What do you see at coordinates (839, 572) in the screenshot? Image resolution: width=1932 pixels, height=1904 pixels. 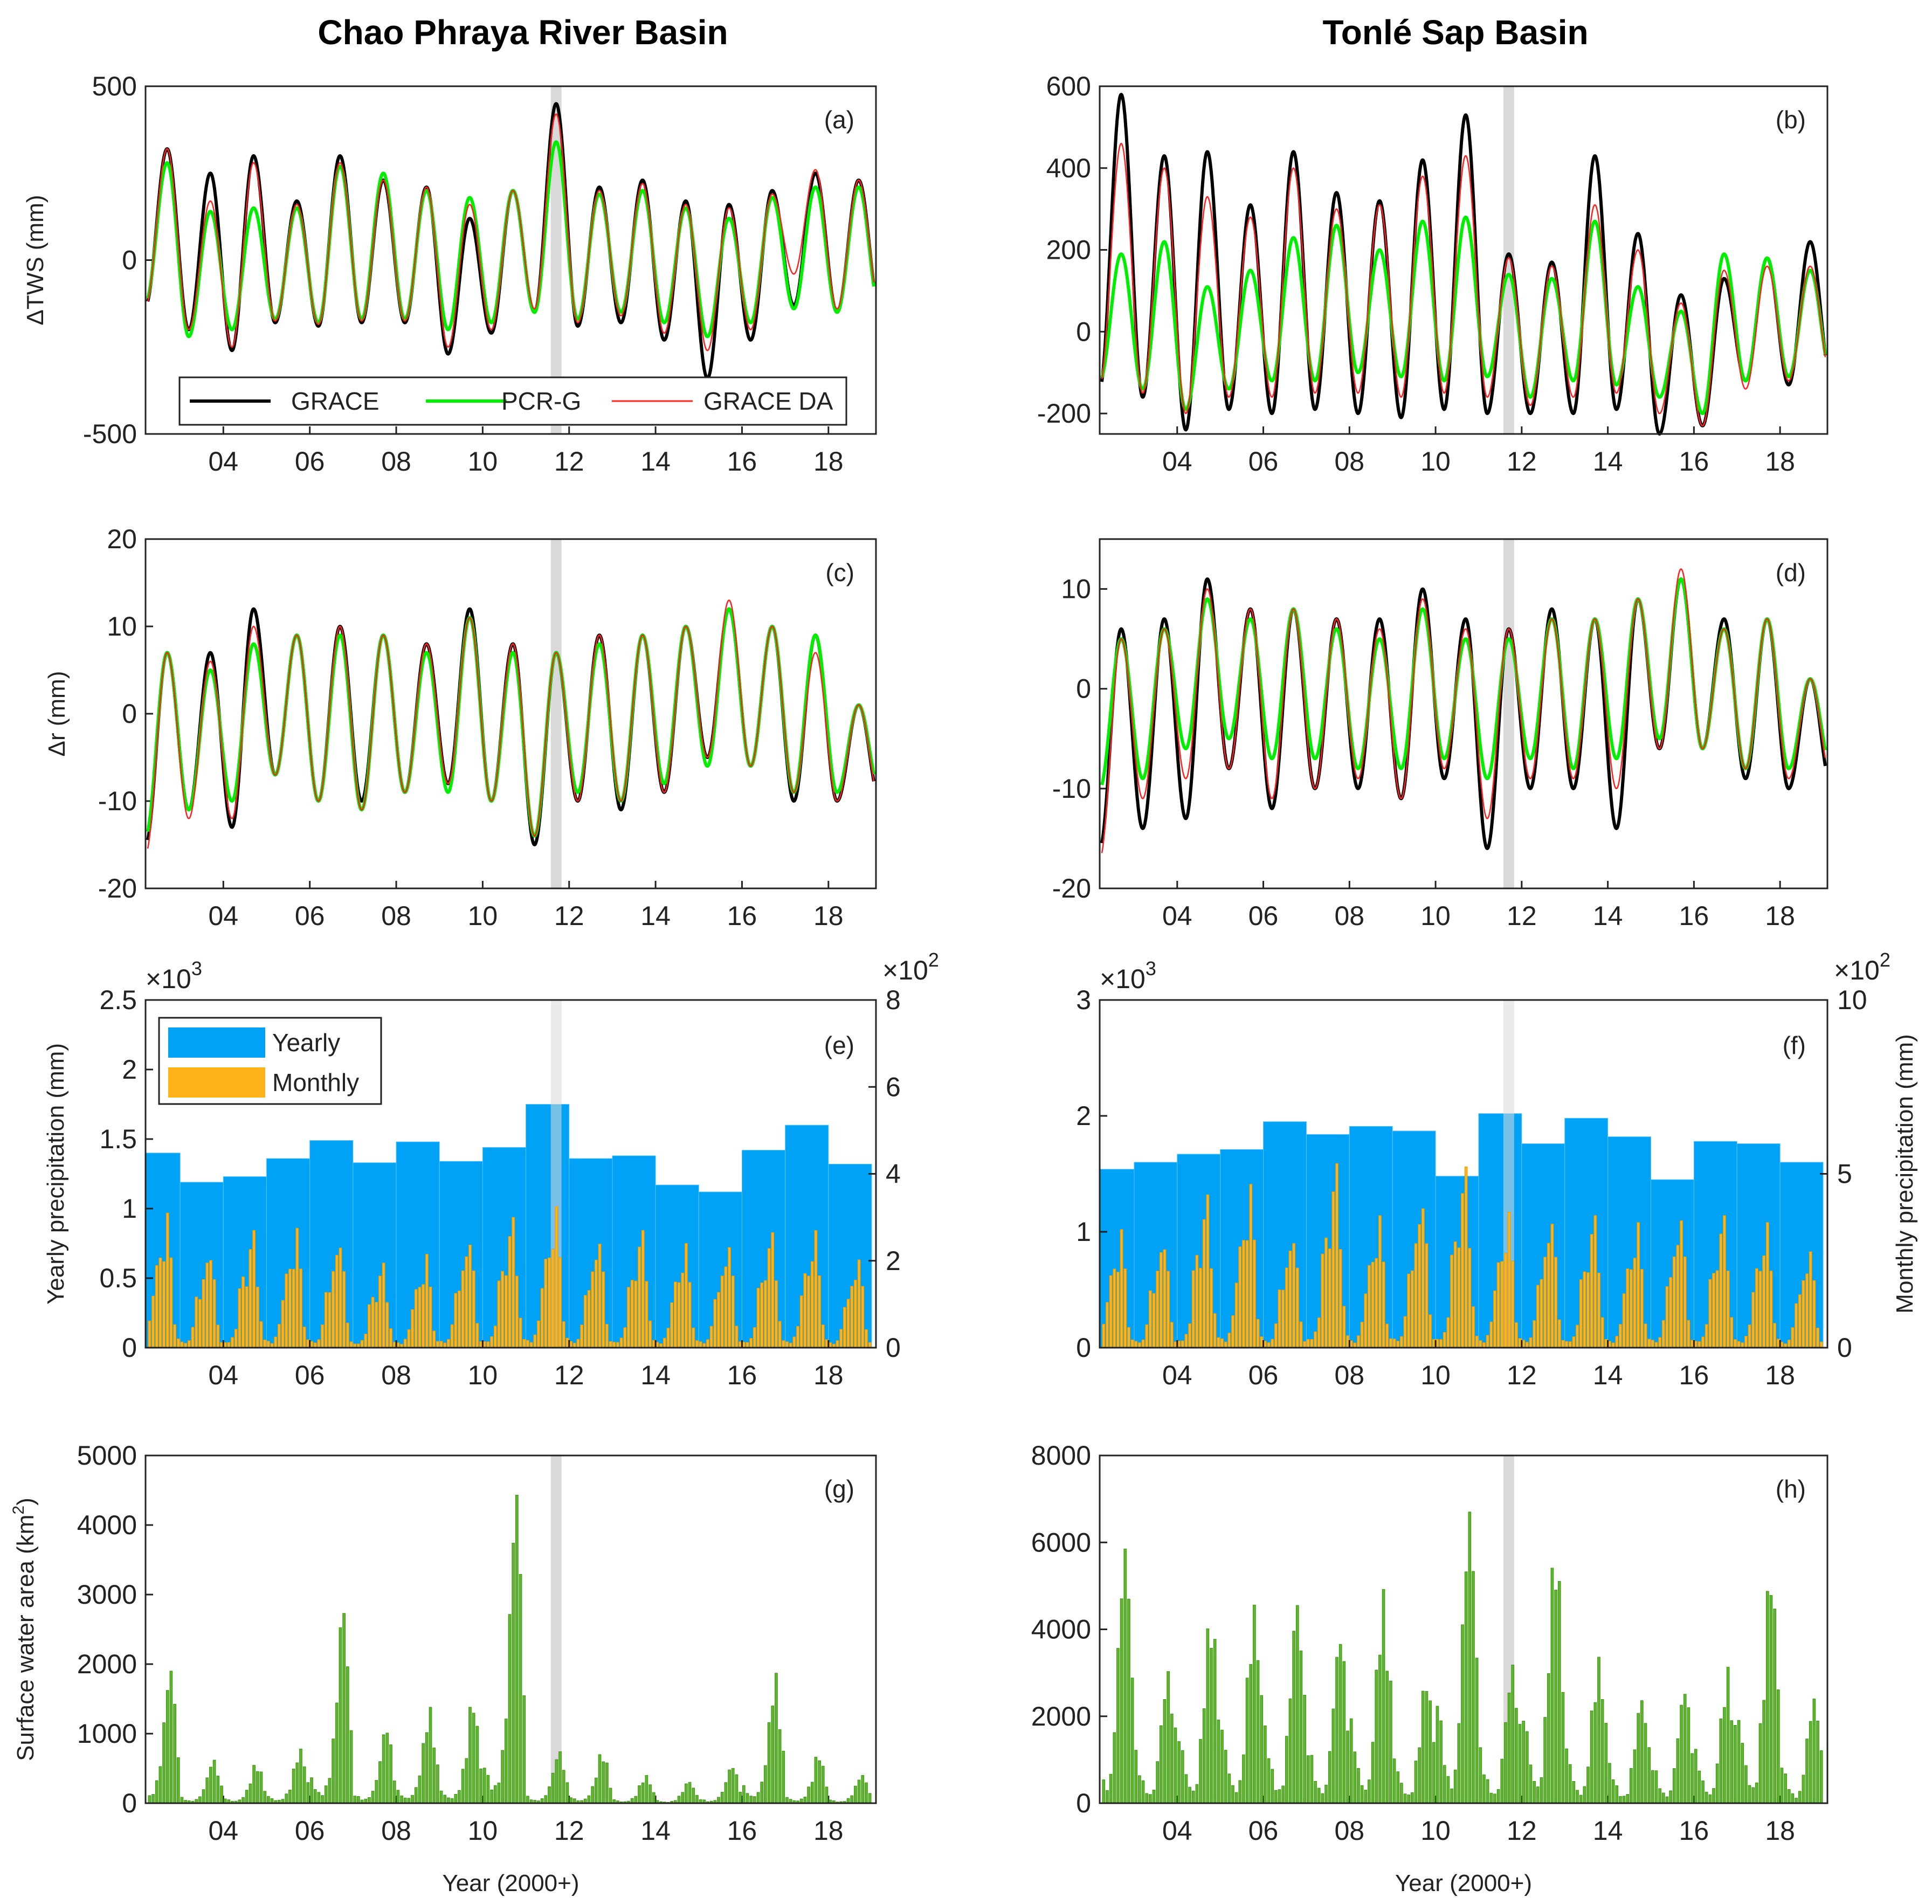 I see `panel-label-c: (c)` at bounding box center [839, 572].